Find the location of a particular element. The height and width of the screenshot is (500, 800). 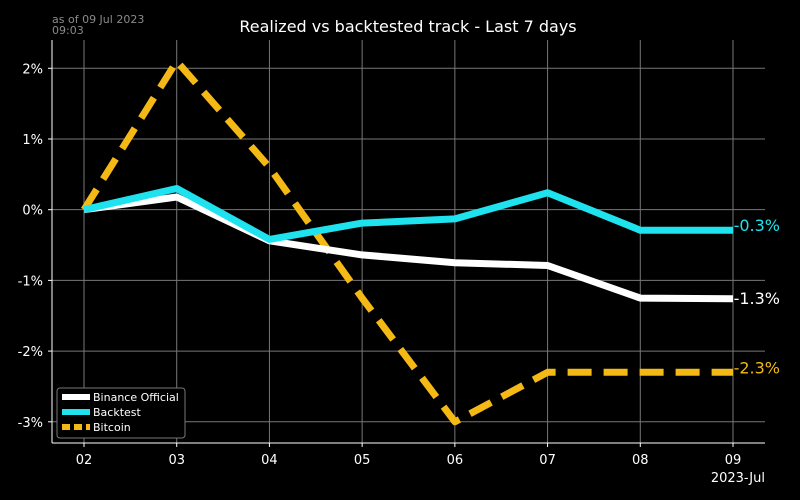

y-tick-label: -3% is located at coordinates (30, 423).